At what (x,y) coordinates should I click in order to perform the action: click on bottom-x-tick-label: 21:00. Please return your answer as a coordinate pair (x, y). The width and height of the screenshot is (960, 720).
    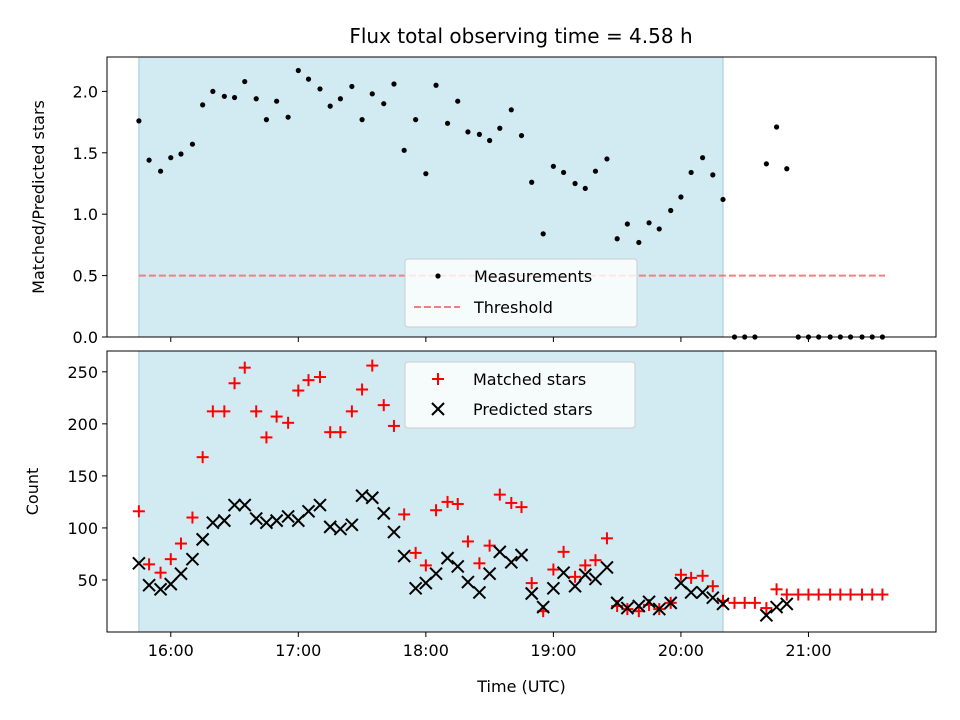
    Looking at the image, I should click on (808, 650).